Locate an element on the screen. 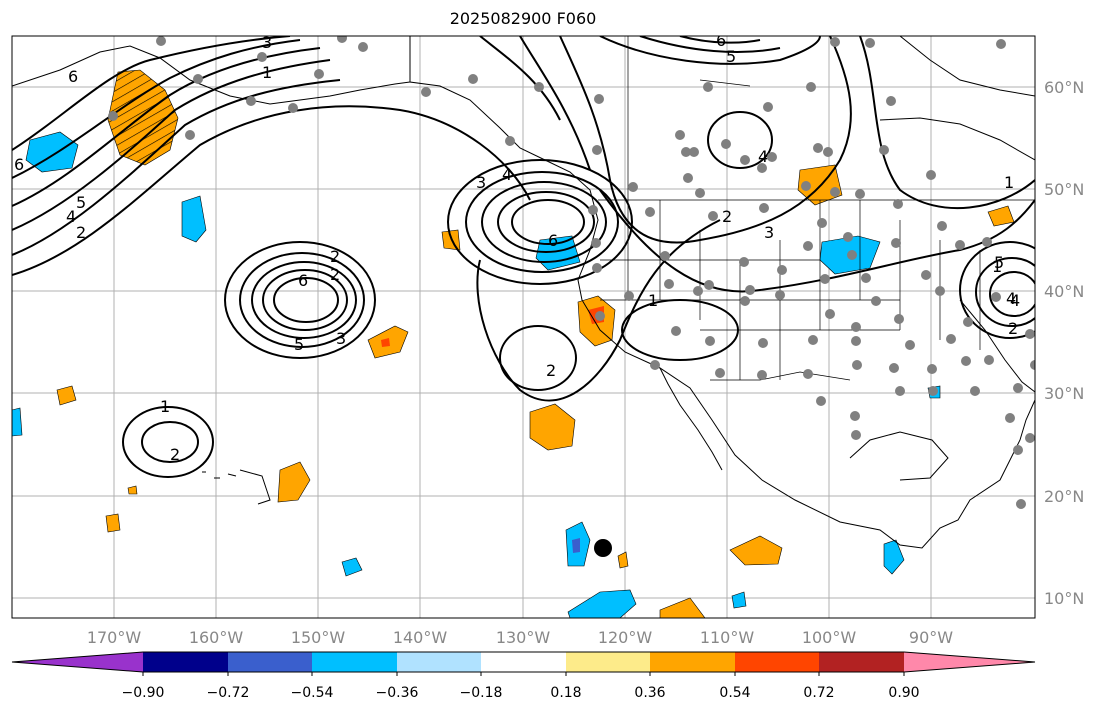 The height and width of the screenshot is (712, 1105). colorbar-tick: −0.18 is located at coordinates (481, 693).